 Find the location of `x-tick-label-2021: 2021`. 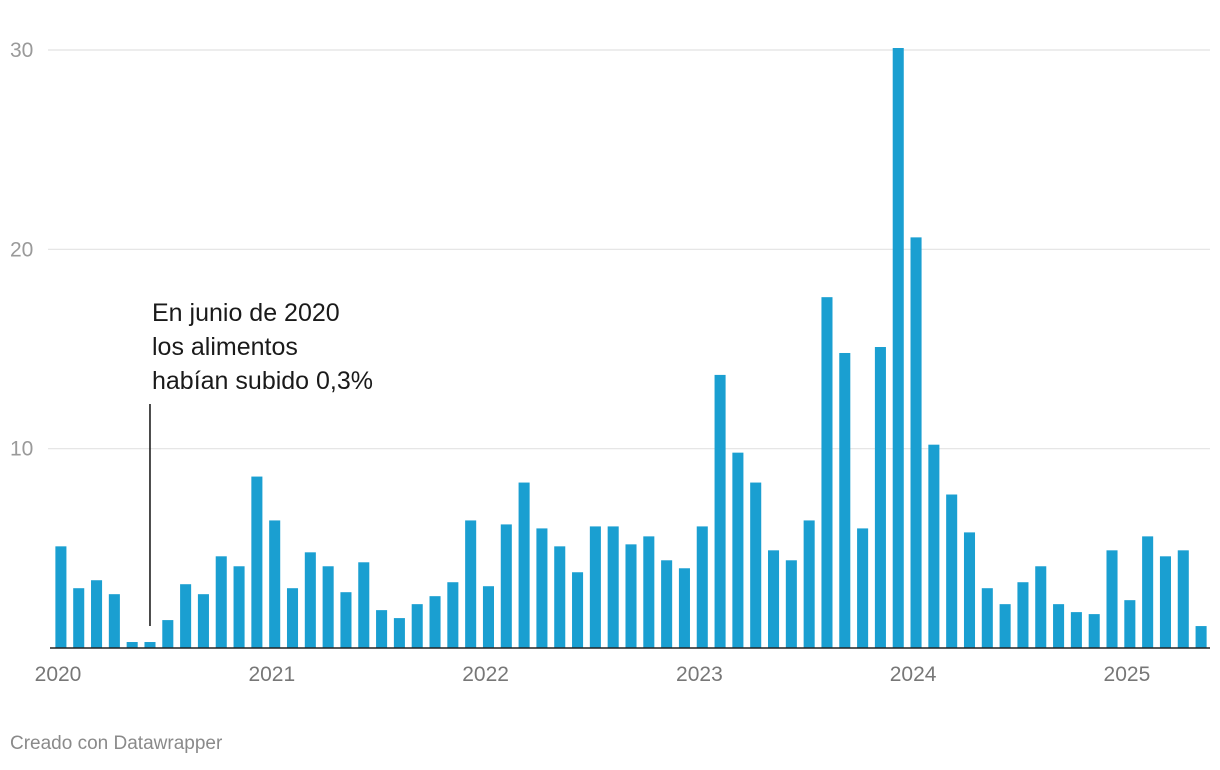

x-tick-label-2021: 2021 is located at coordinates (271, 674).